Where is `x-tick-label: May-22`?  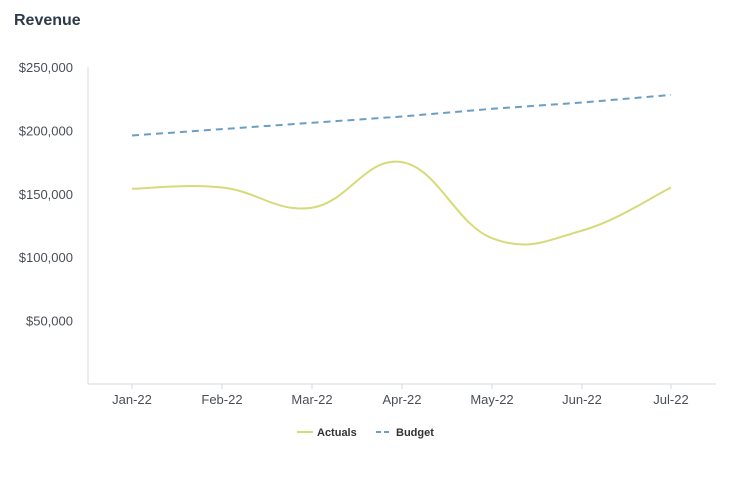
x-tick-label: May-22 is located at coordinates (491, 399).